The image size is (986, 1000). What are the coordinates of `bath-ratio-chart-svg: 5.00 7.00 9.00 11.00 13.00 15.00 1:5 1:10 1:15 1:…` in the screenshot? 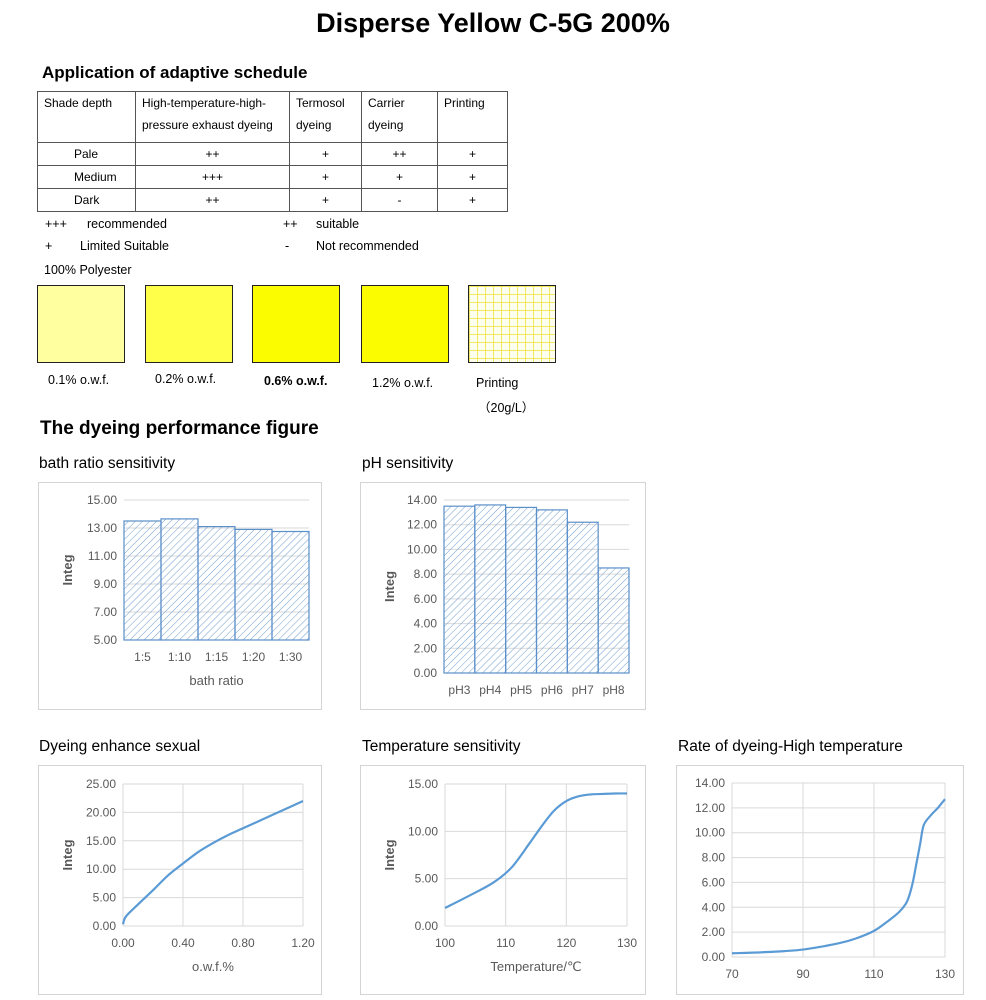 It's located at (185, 590).